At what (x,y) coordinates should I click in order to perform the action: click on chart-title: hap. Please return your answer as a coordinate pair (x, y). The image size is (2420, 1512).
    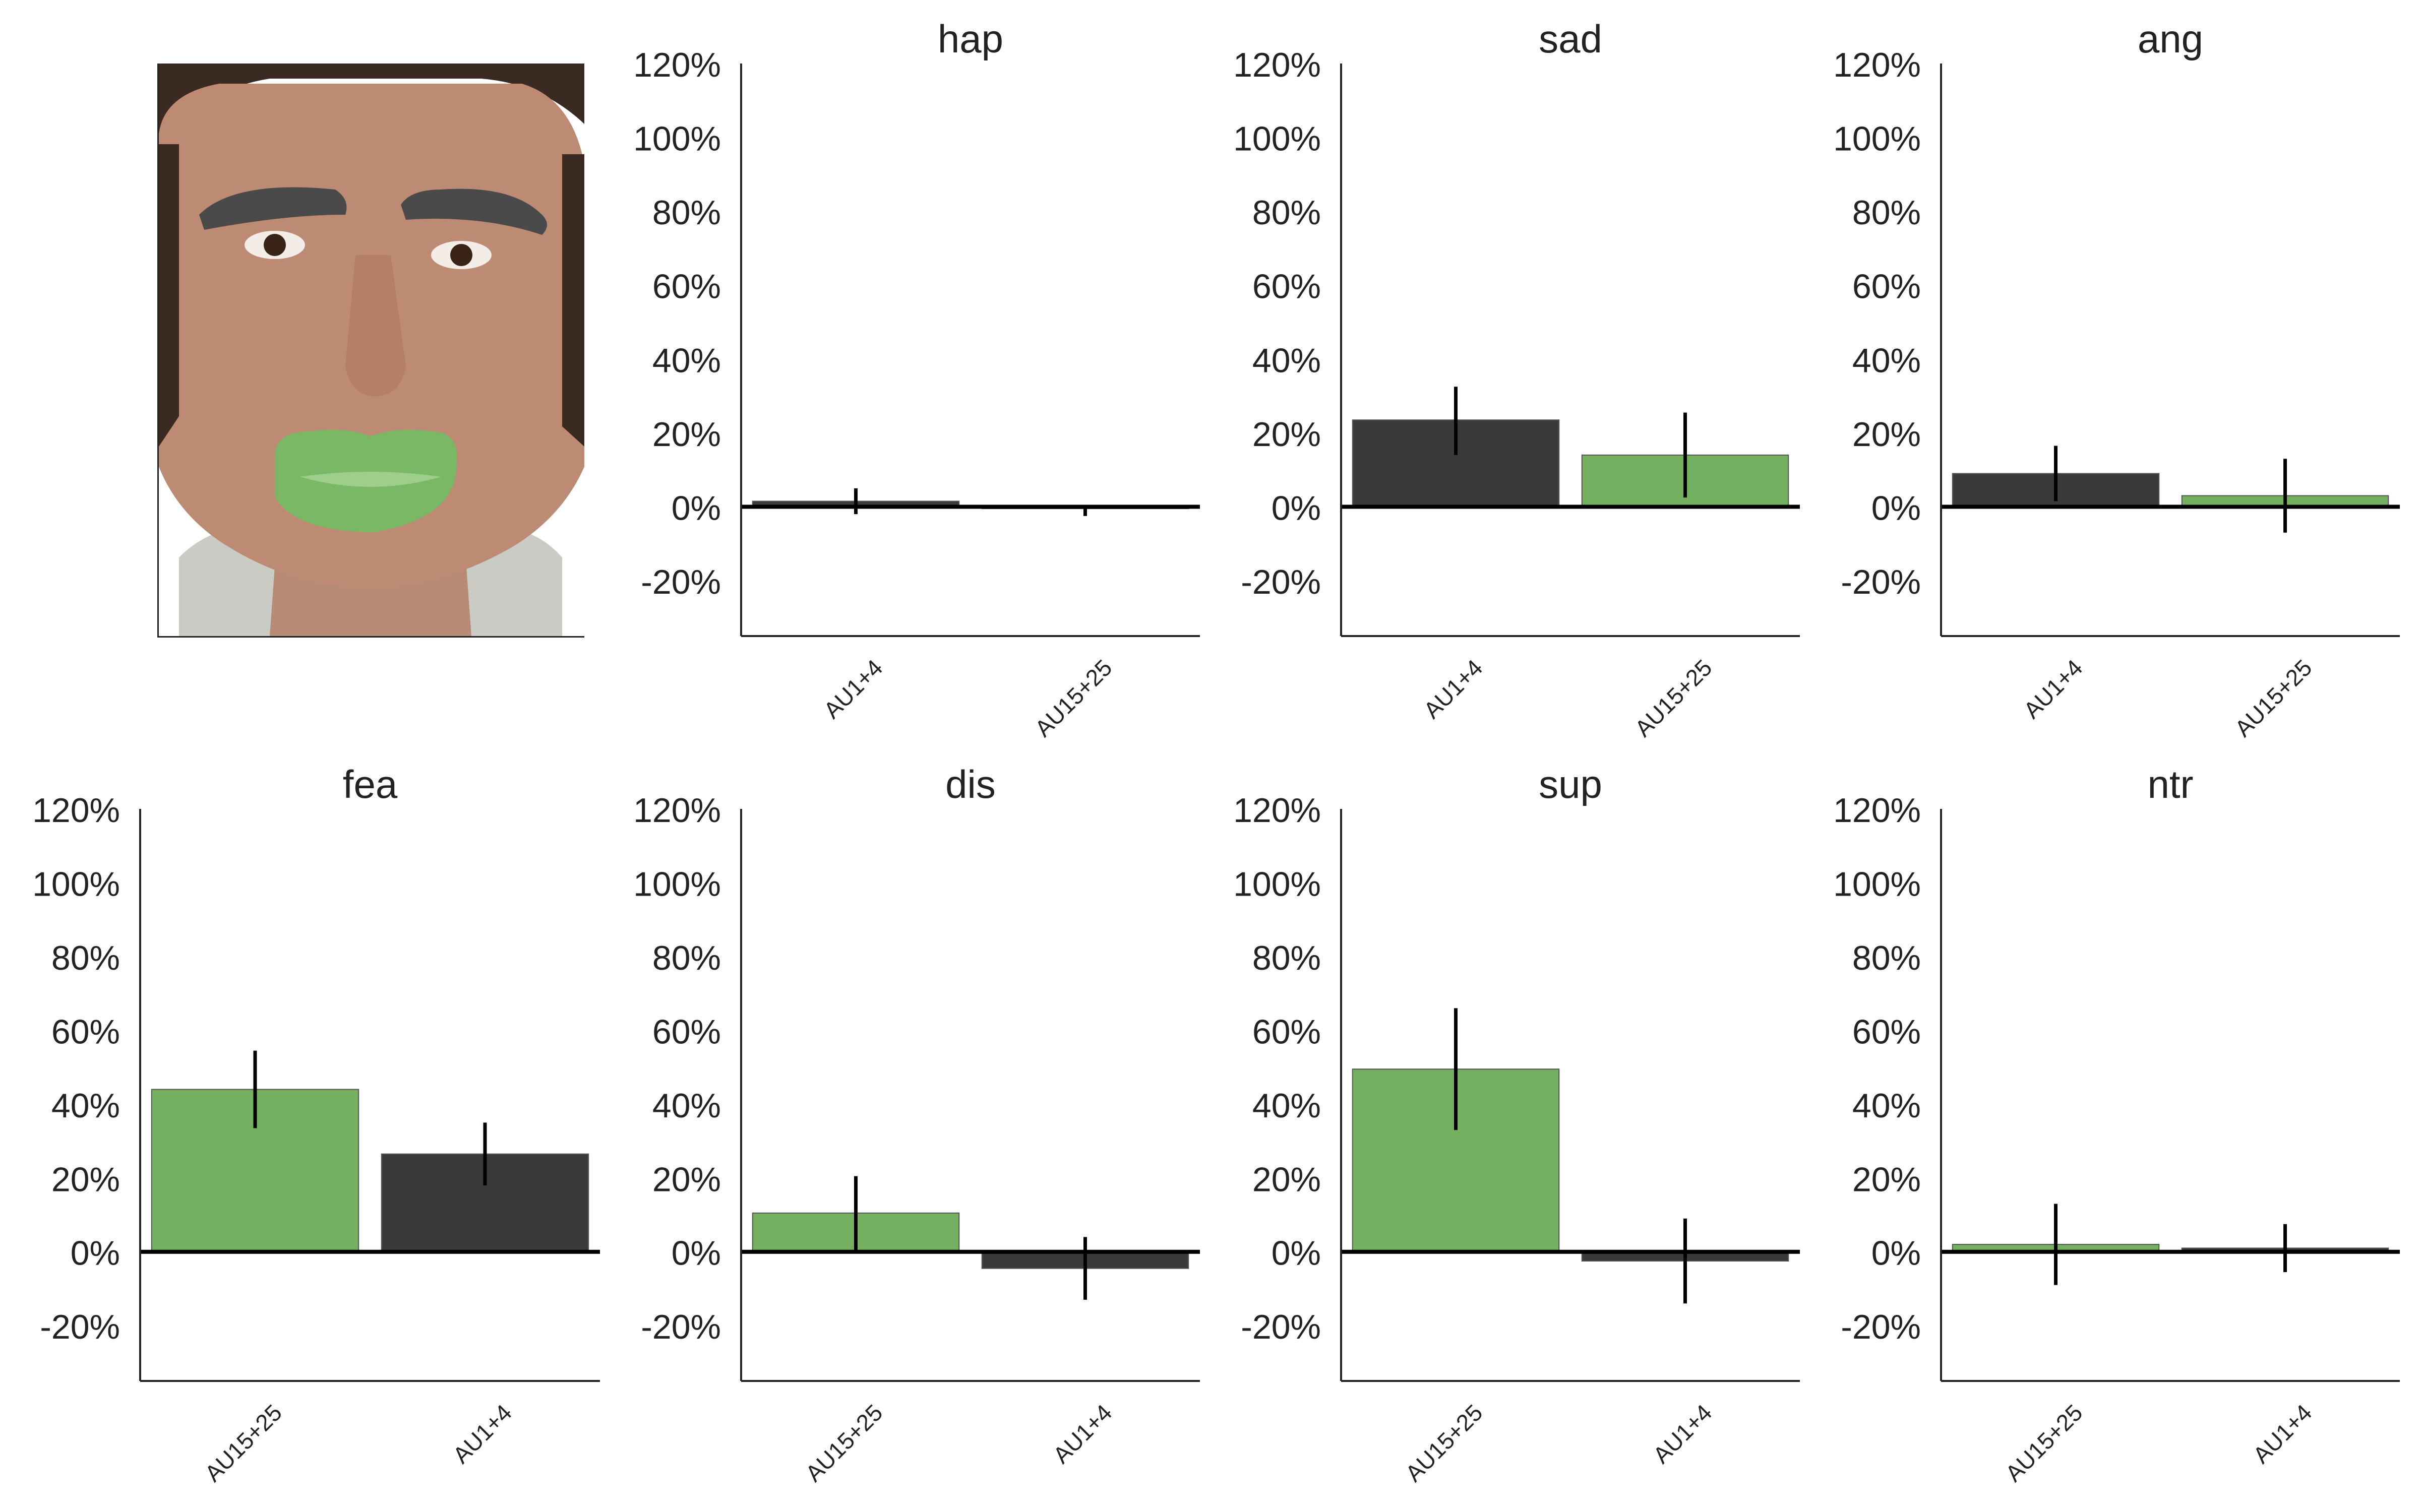
    Looking at the image, I should click on (970, 39).